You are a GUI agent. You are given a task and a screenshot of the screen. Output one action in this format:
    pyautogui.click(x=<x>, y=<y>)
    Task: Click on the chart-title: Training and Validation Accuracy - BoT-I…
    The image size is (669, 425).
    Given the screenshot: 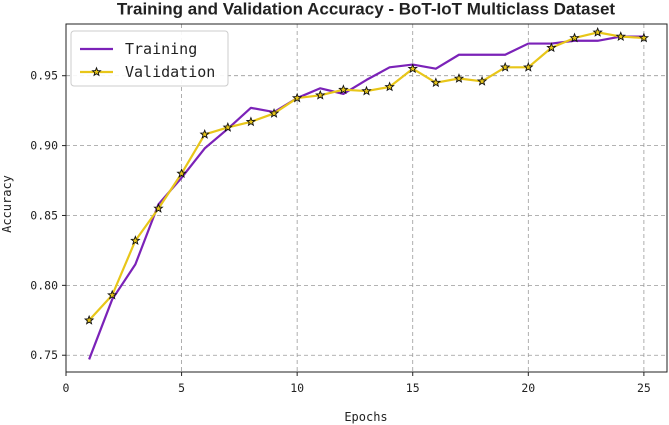 What is the action you would take?
    pyautogui.click(x=366, y=9)
    